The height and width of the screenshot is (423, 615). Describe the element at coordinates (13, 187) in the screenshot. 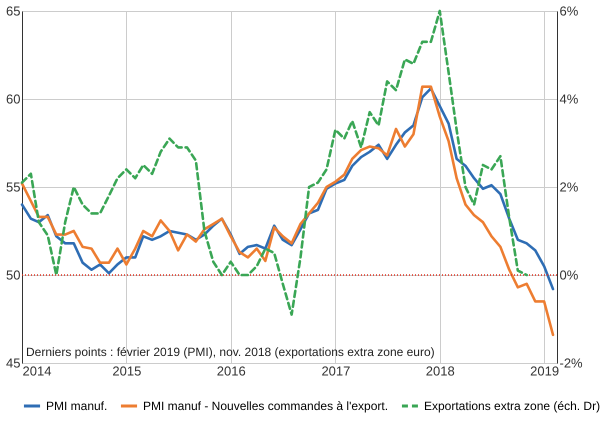

I see `y-tick-label: 55` at that location.